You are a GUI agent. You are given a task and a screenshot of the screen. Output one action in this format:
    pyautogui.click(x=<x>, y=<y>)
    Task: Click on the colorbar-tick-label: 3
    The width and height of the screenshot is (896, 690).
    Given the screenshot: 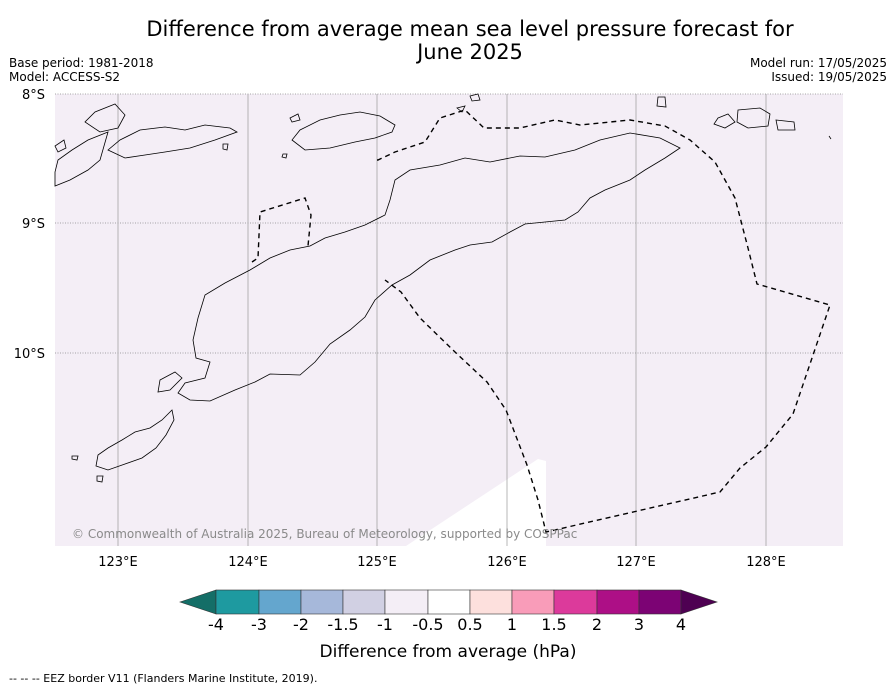 What is the action you would take?
    pyautogui.click(x=639, y=624)
    